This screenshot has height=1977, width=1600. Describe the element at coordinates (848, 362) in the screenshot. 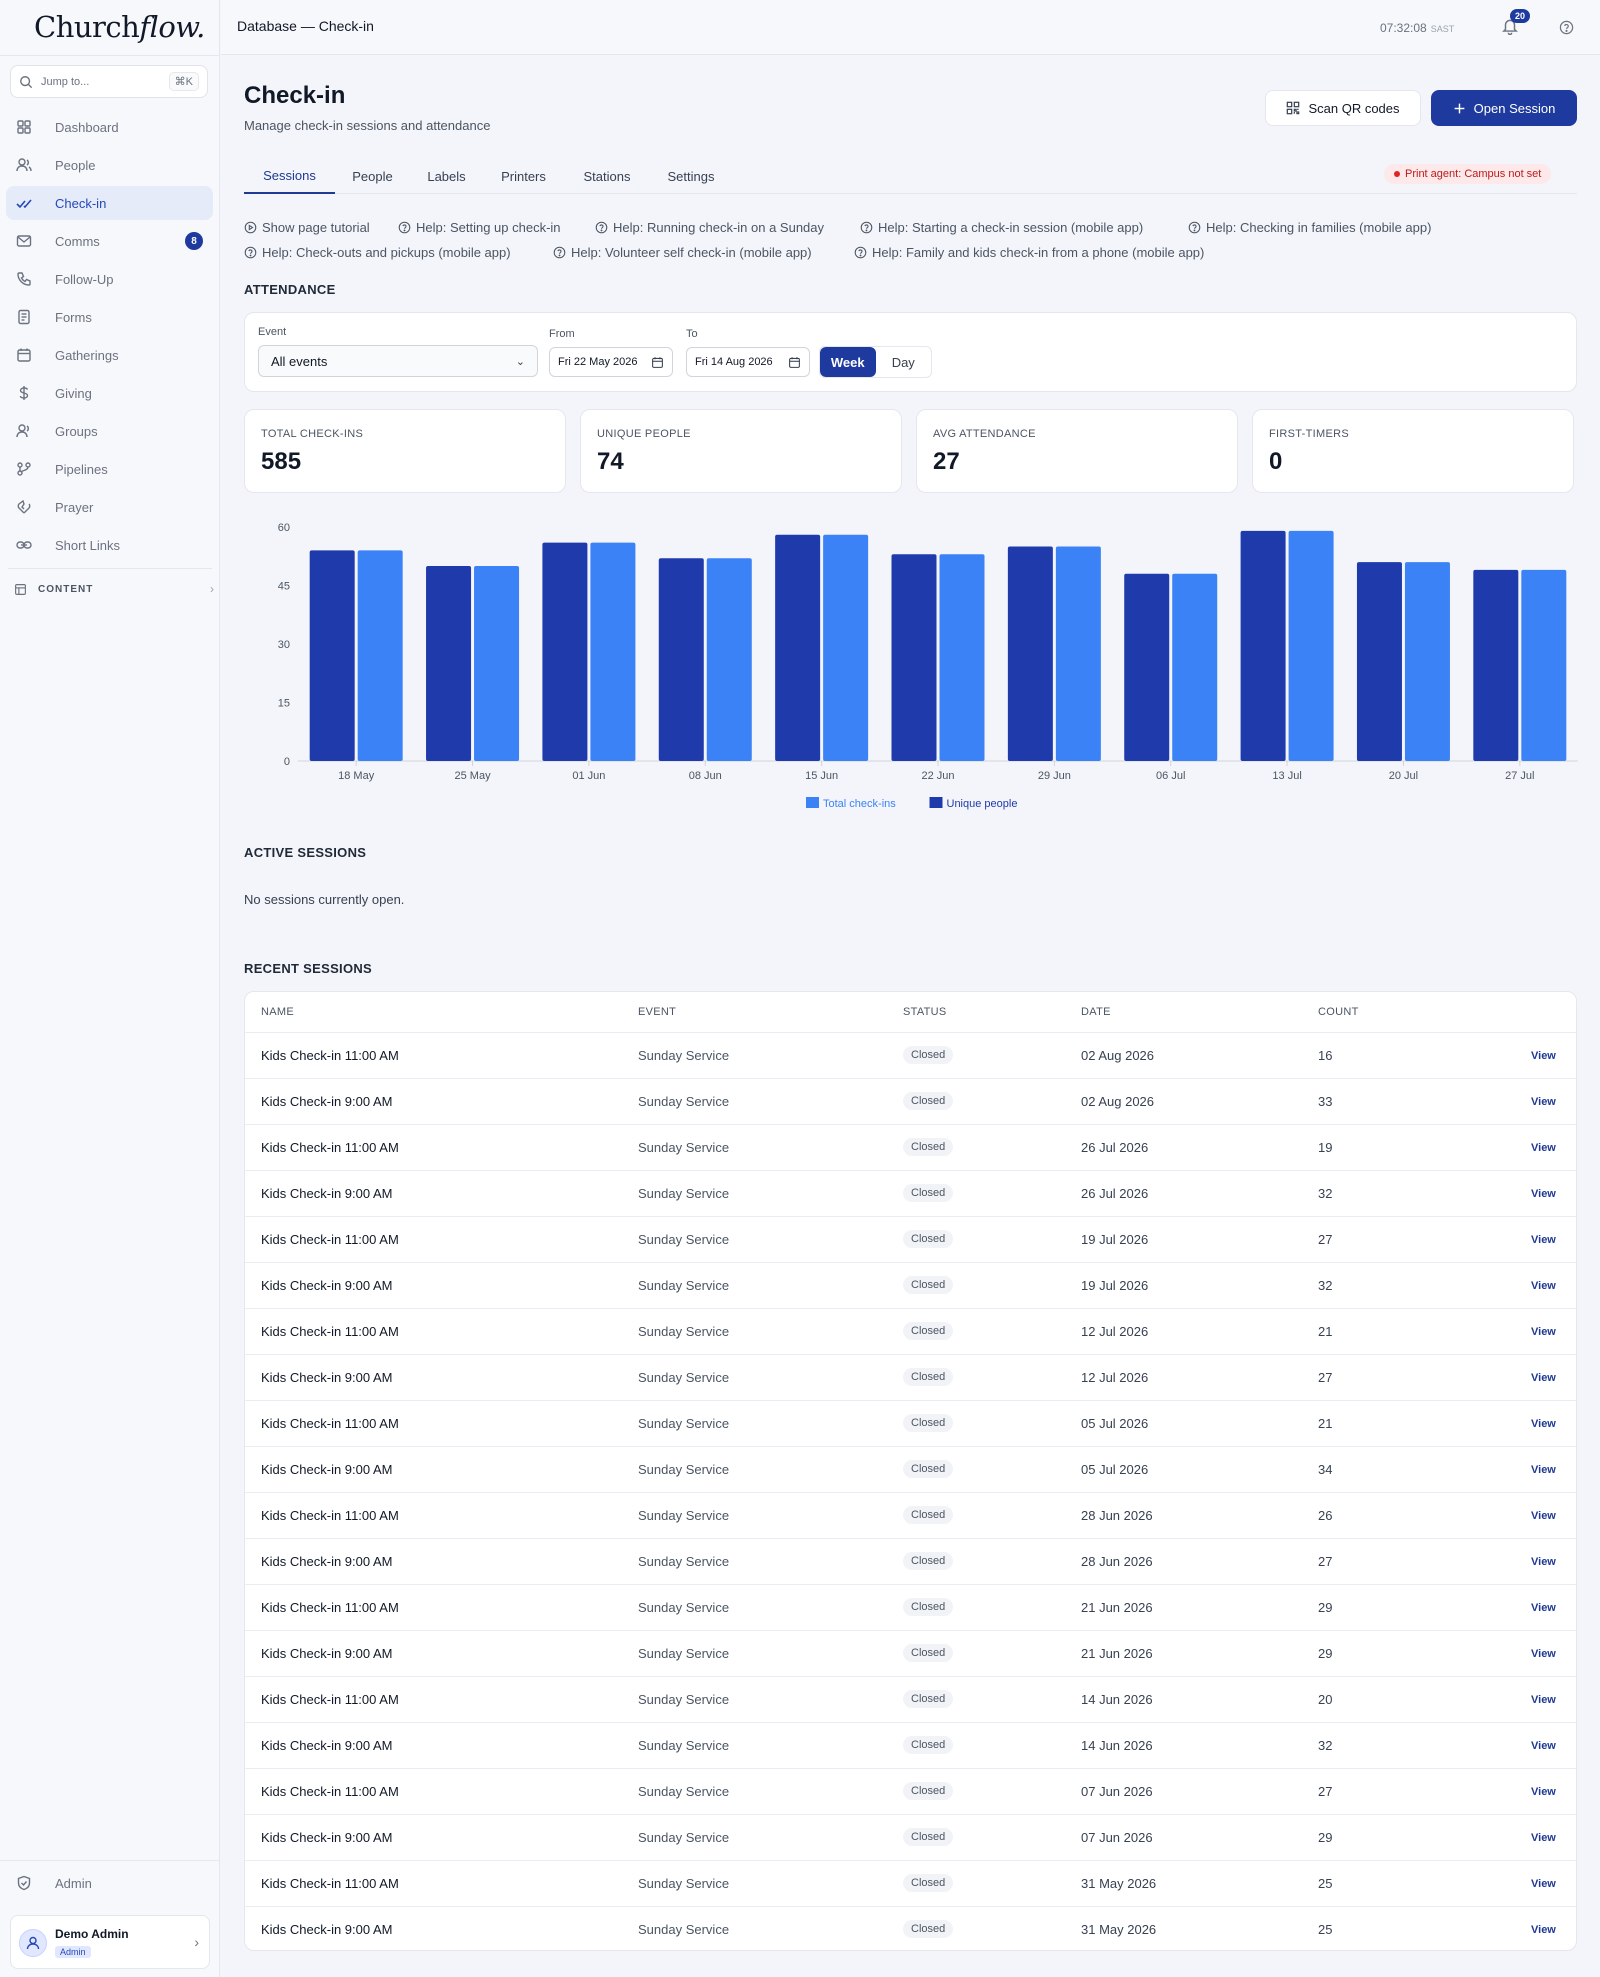

I see `week-toggle: Week` at that location.